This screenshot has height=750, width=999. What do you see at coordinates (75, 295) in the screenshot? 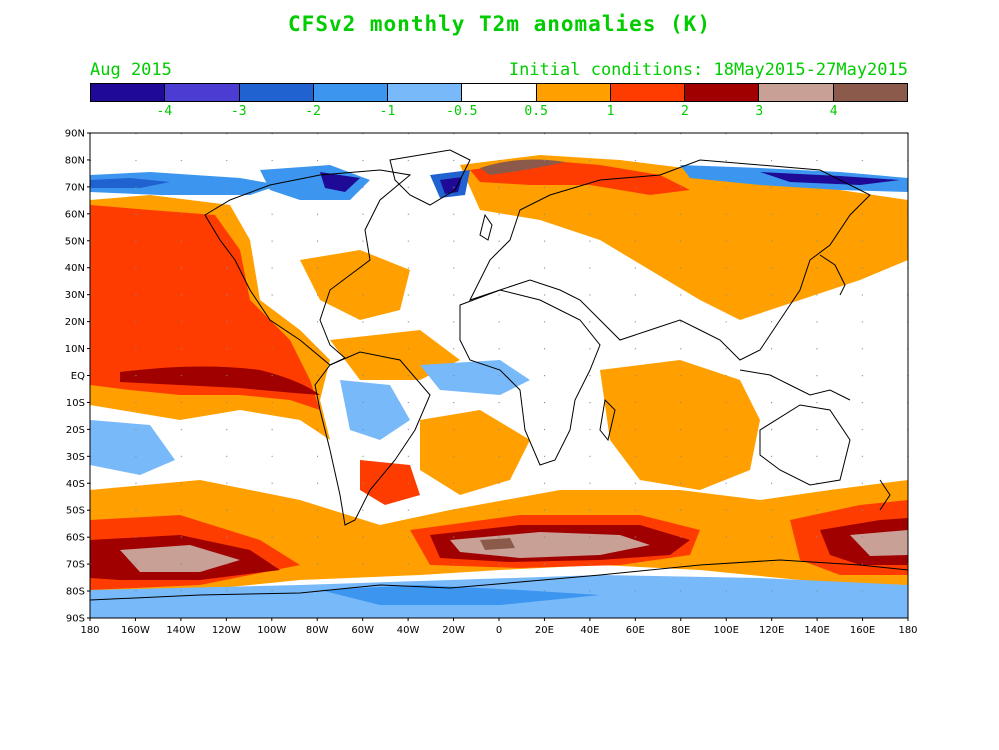
I see `latitude-tick-label: 30N` at bounding box center [75, 295].